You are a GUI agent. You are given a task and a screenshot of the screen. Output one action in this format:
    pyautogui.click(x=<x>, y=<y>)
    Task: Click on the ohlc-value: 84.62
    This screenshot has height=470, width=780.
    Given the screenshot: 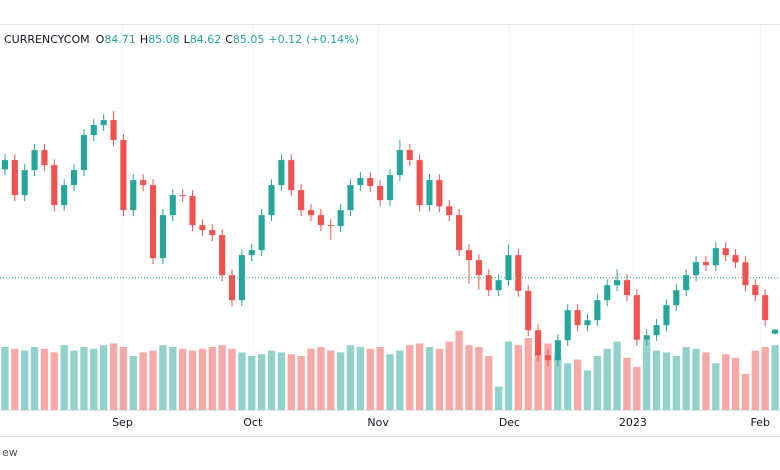 What is the action you would take?
    pyautogui.click(x=206, y=39)
    